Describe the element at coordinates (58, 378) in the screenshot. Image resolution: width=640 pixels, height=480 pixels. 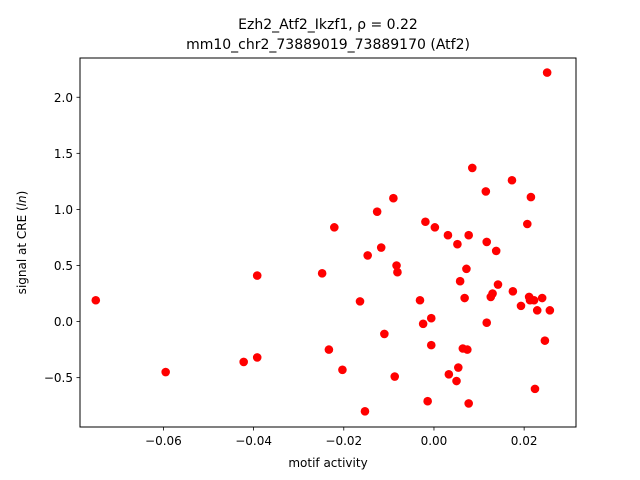
I see `y-tick-label: −0.5` at that location.